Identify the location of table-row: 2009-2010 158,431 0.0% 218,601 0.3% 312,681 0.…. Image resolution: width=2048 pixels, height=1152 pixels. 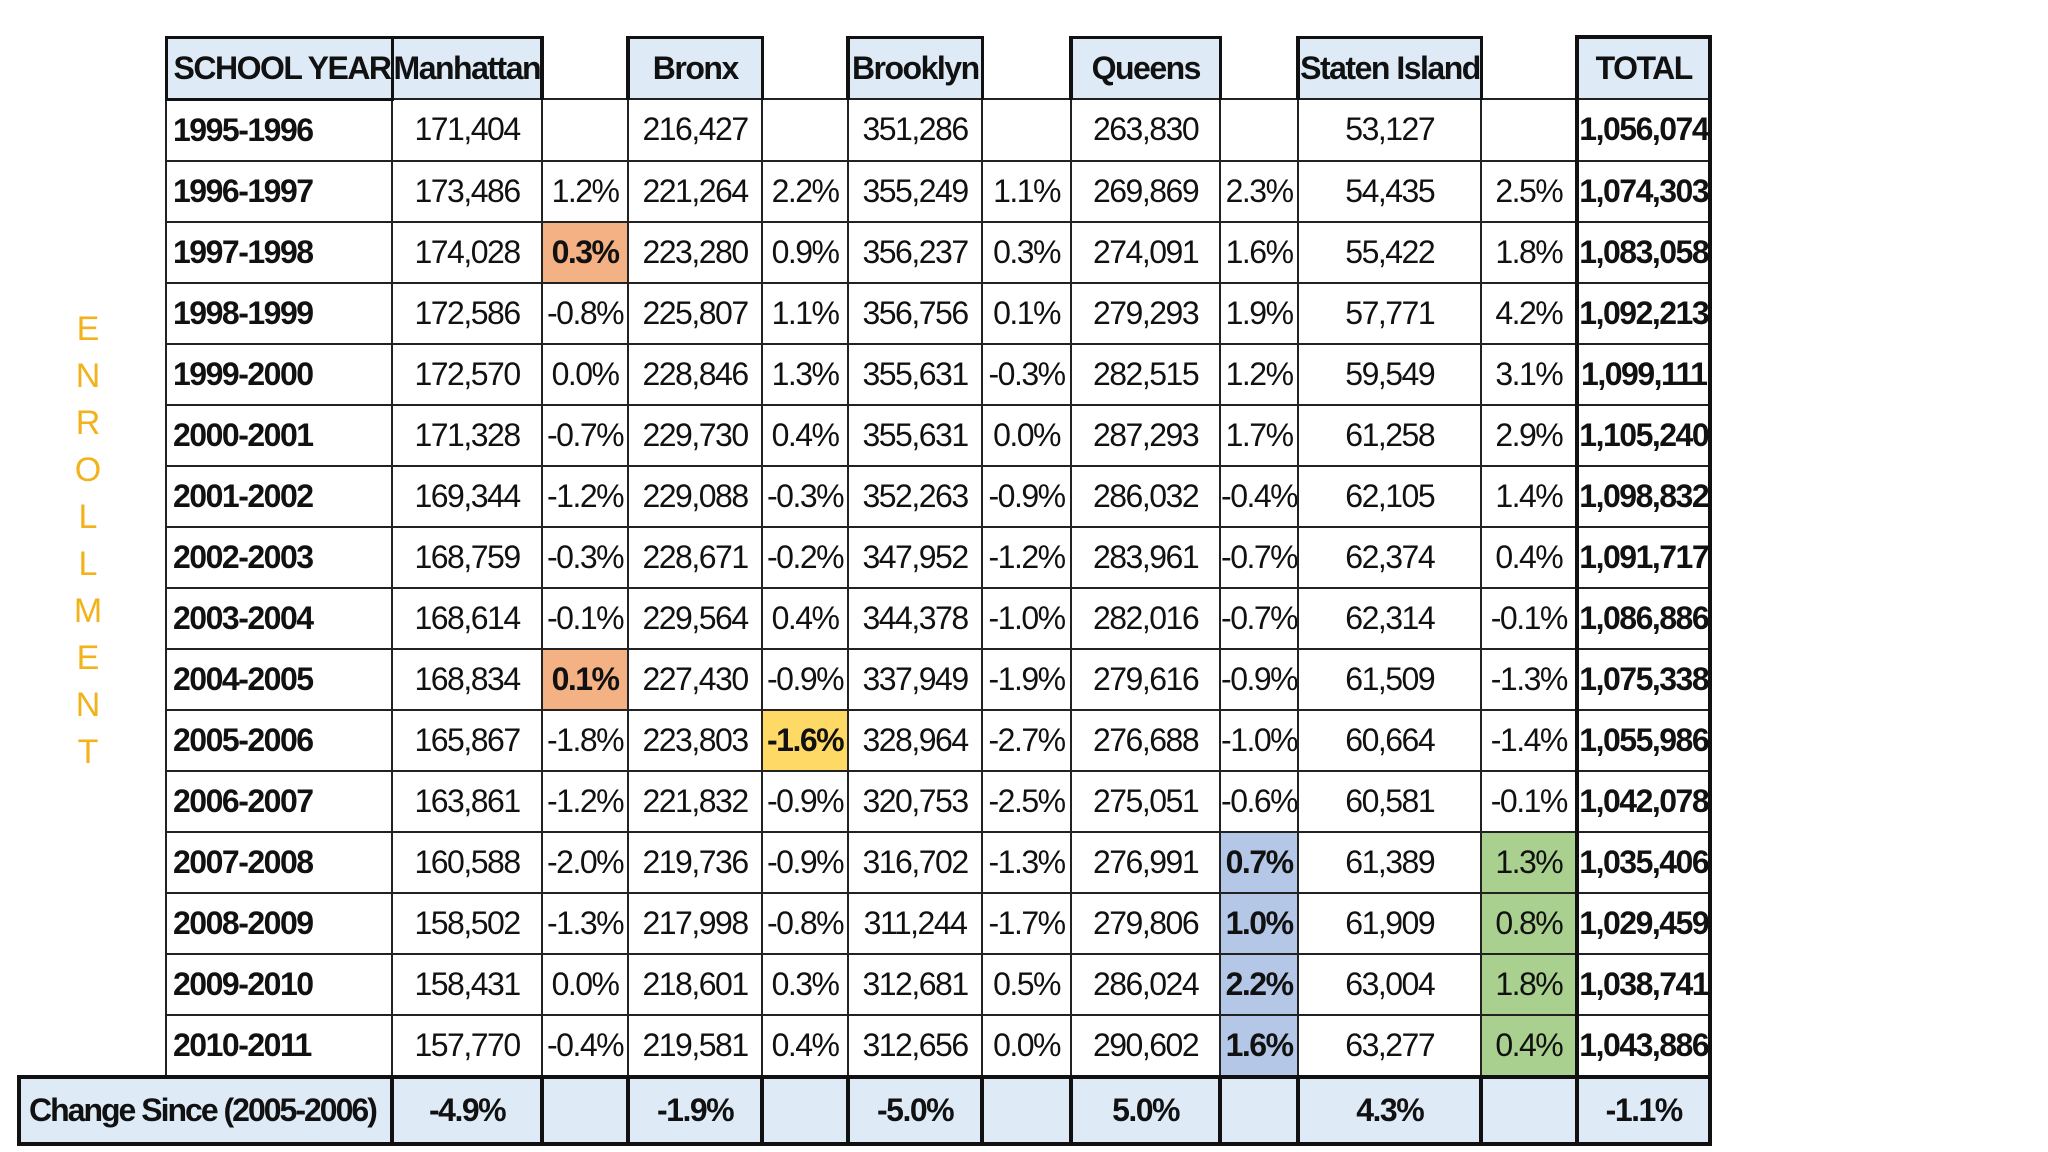
(866, 984).